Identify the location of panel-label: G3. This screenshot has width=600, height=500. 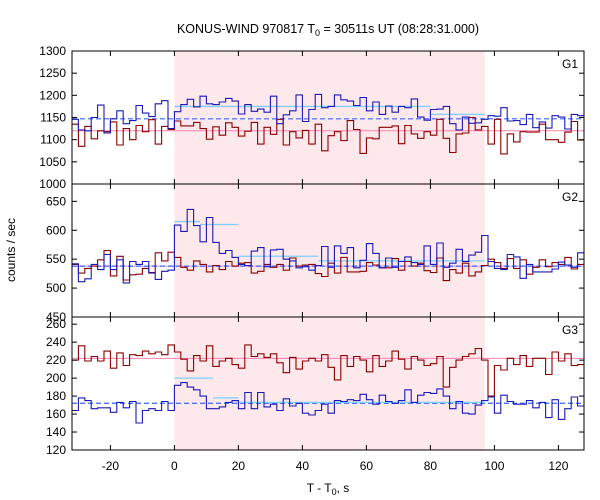
(570, 330).